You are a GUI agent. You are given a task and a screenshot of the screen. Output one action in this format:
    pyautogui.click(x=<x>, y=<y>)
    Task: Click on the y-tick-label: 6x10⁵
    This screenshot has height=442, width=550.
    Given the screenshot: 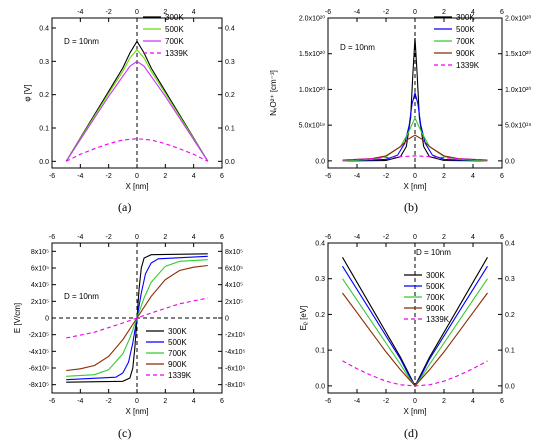 What is the action you would take?
    pyautogui.click(x=40, y=269)
    